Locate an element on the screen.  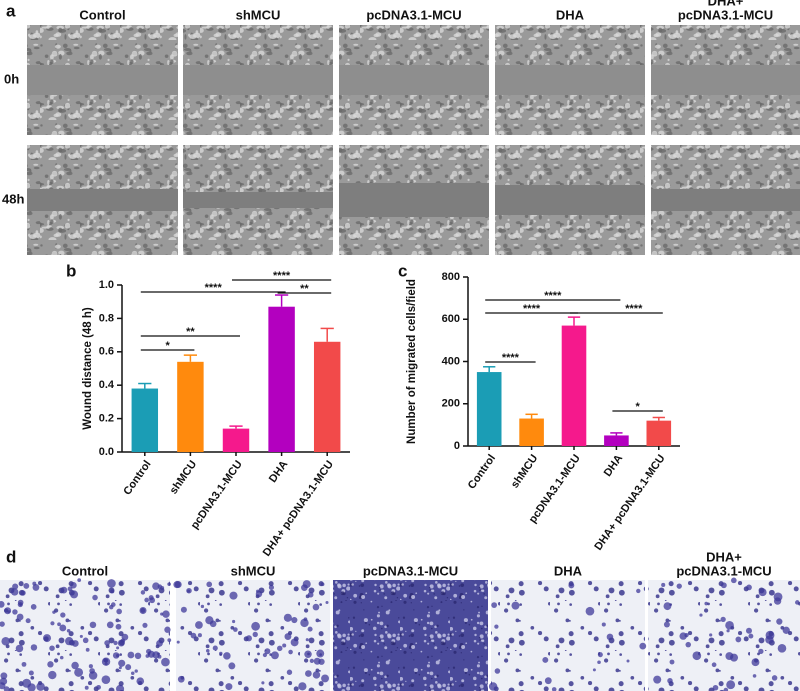
x-tick-label: DHA is located at coordinates (614, 465).